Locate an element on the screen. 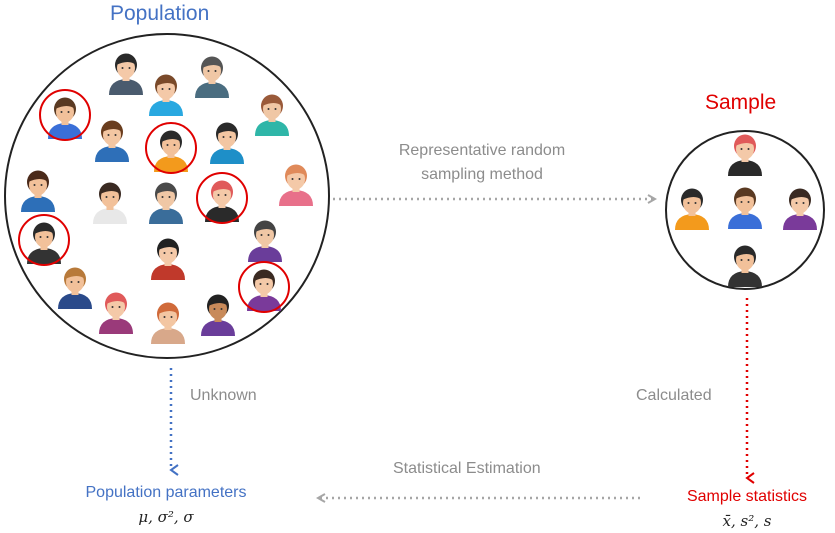 This screenshot has width=835, height=533. sample-statistics-label: Sample statistics is located at coordinates (747, 496).